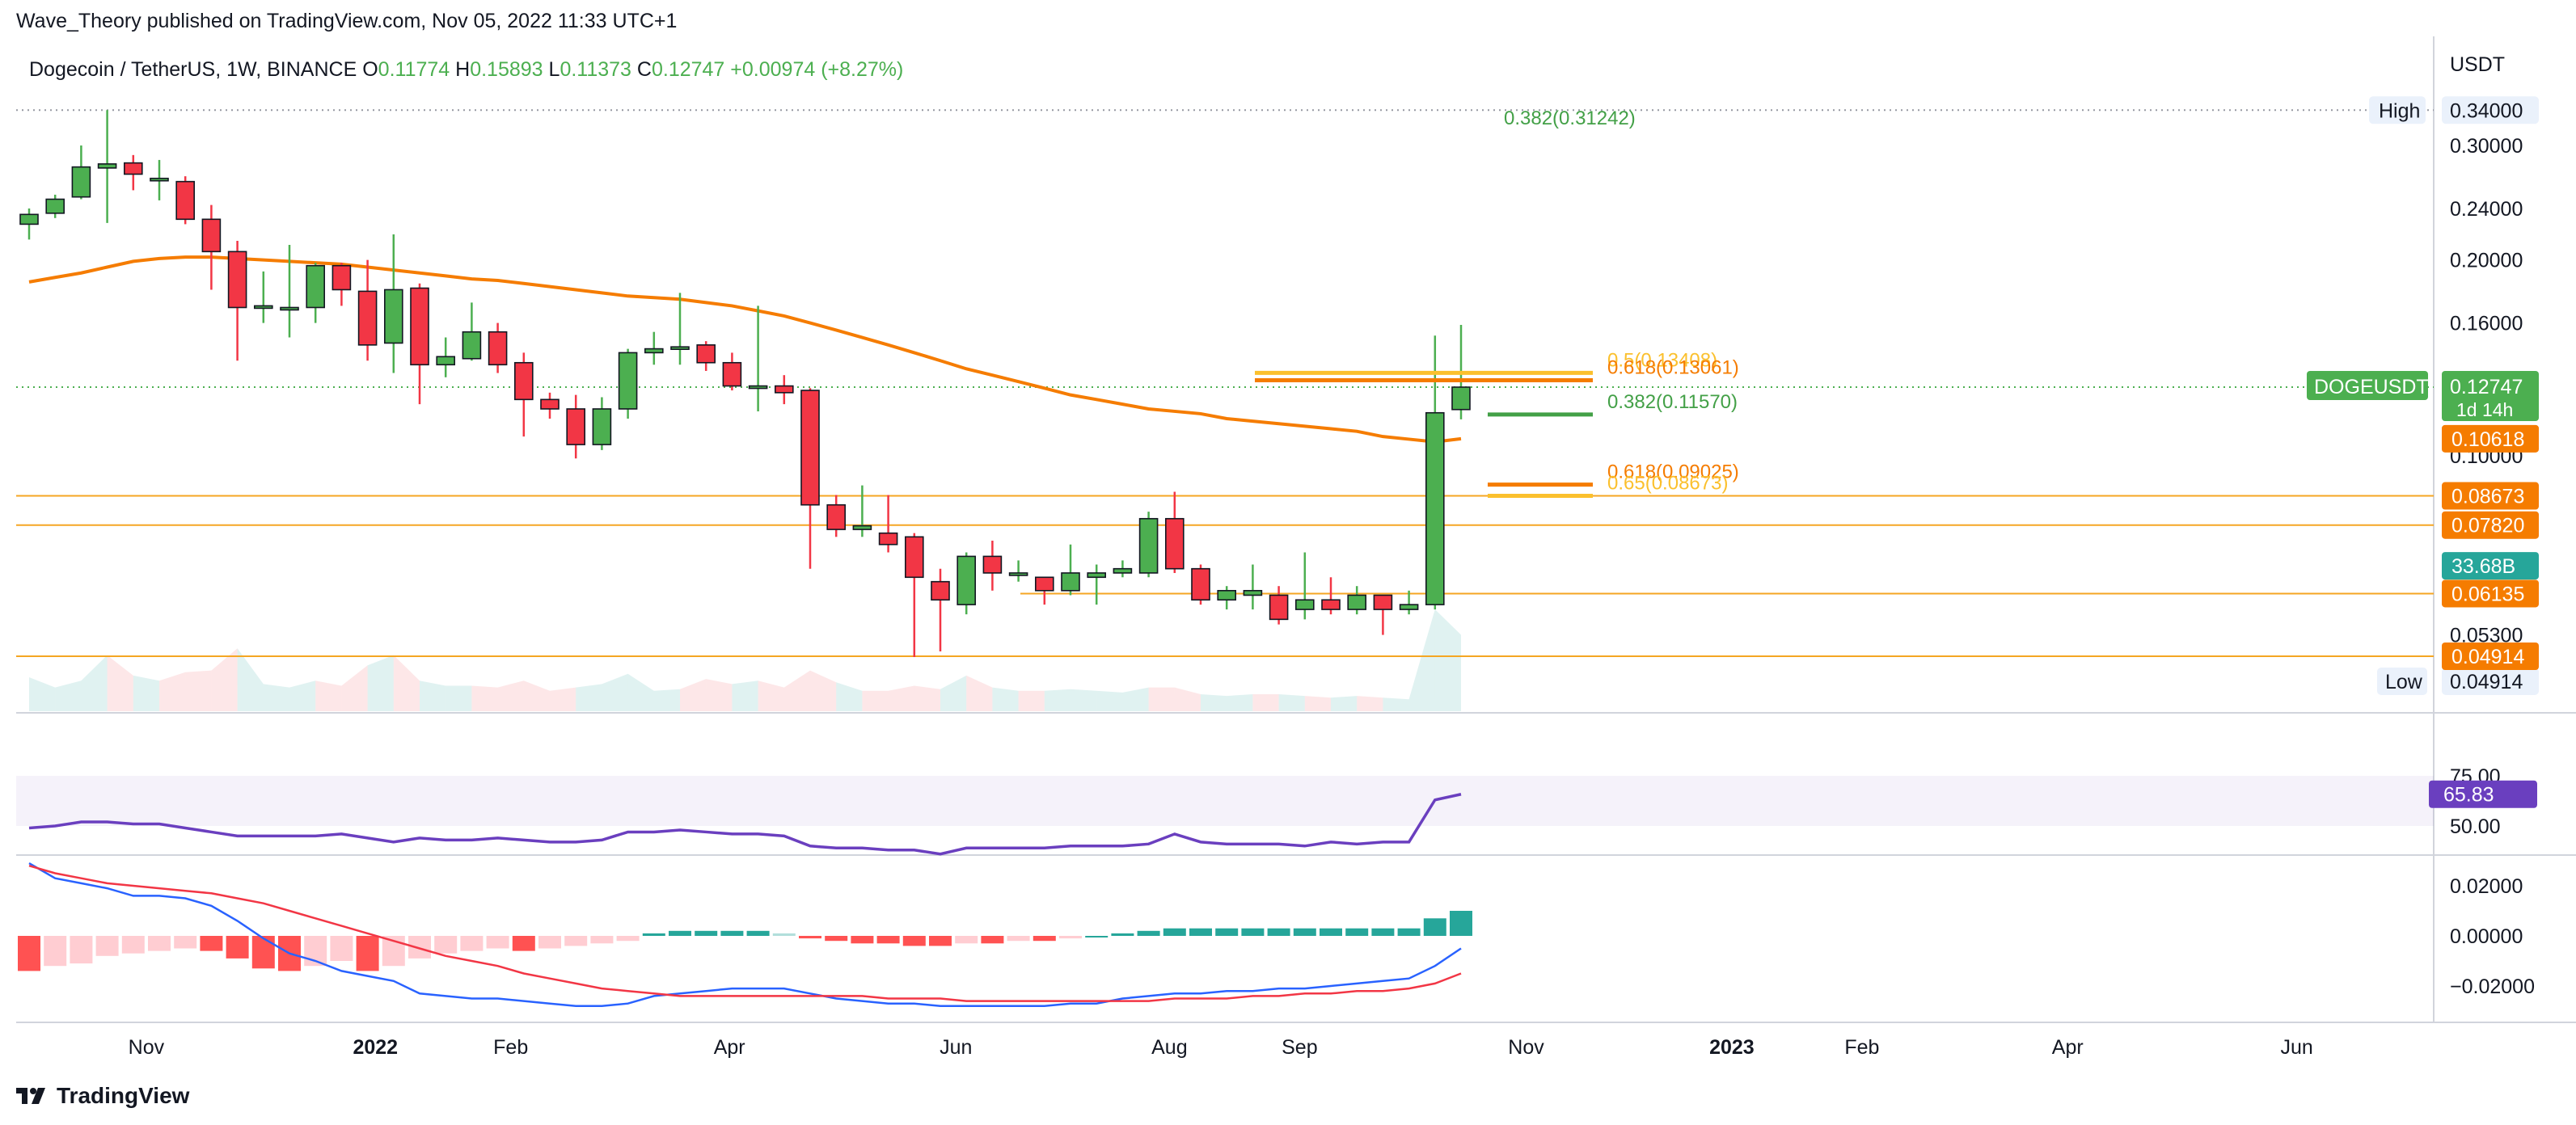  I want to click on header-part: +0.00974 (+8.27%), so click(816, 70).